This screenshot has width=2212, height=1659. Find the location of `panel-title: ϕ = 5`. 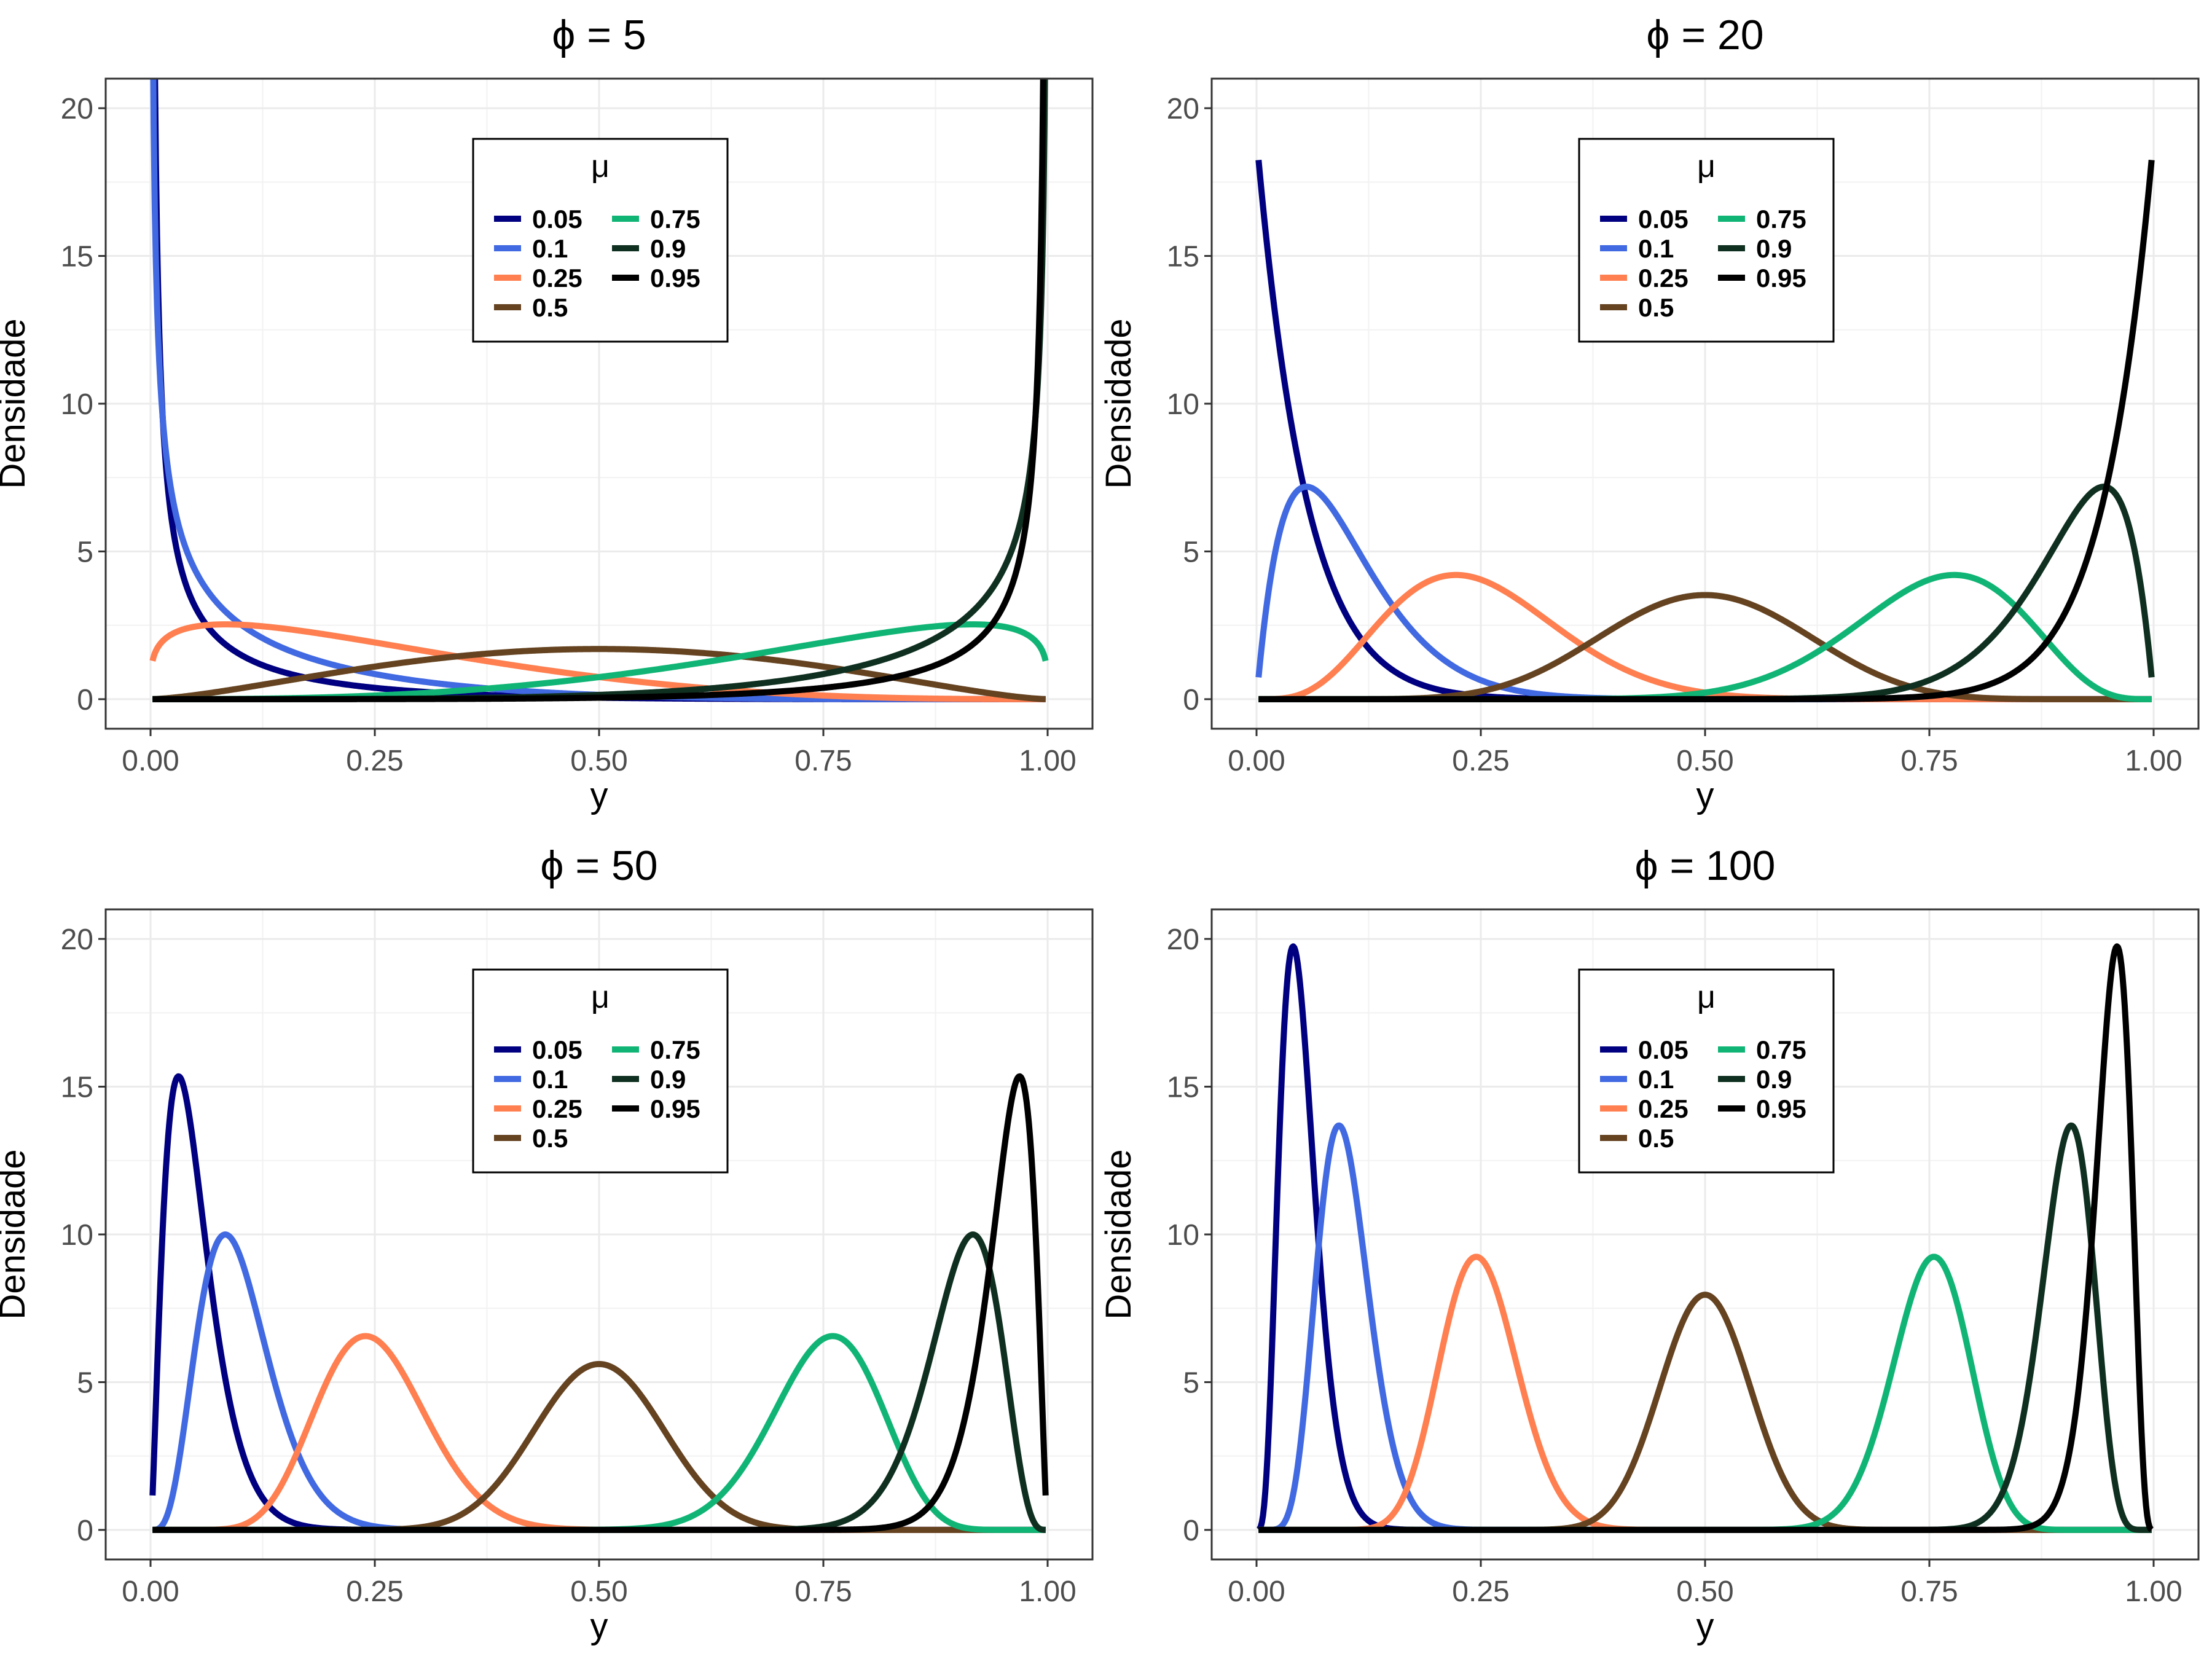

panel-title: ϕ = 5 is located at coordinates (599, 35).